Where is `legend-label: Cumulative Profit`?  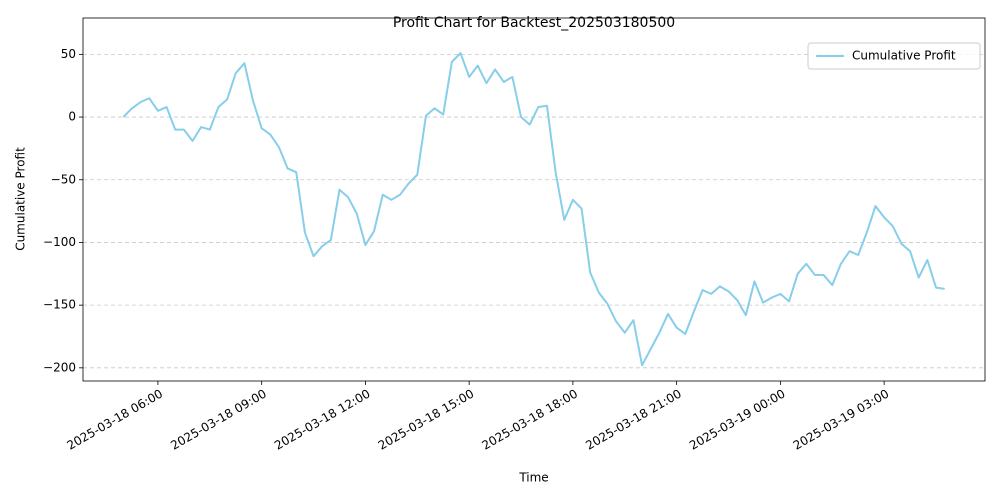 legend-label: Cumulative Profit is located at coordinates (904, 56).